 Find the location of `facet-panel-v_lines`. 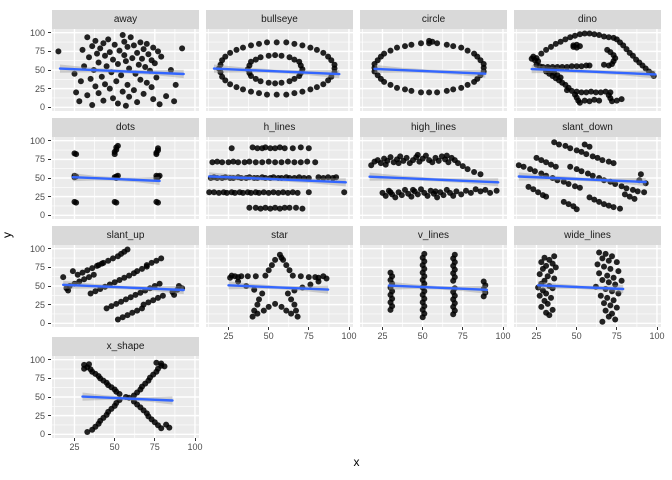

facet-panel-v_lines is located at coordinates (433, 286).